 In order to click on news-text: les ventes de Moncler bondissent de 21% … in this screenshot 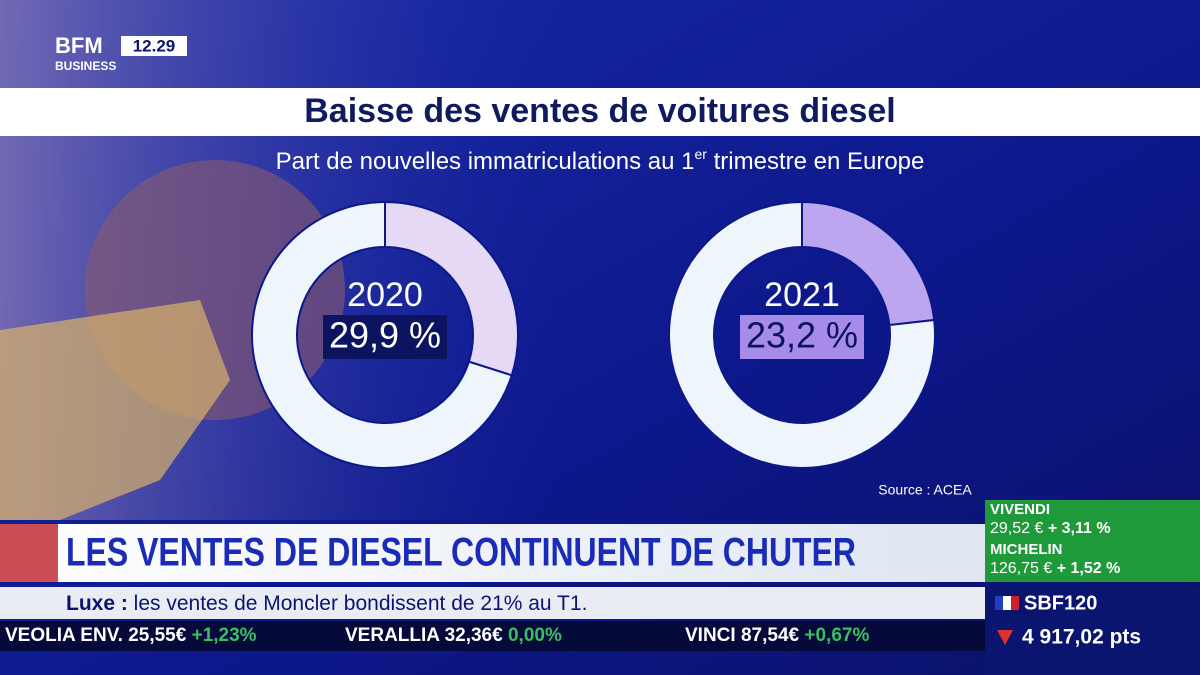, I will do `click(358, 603)`.